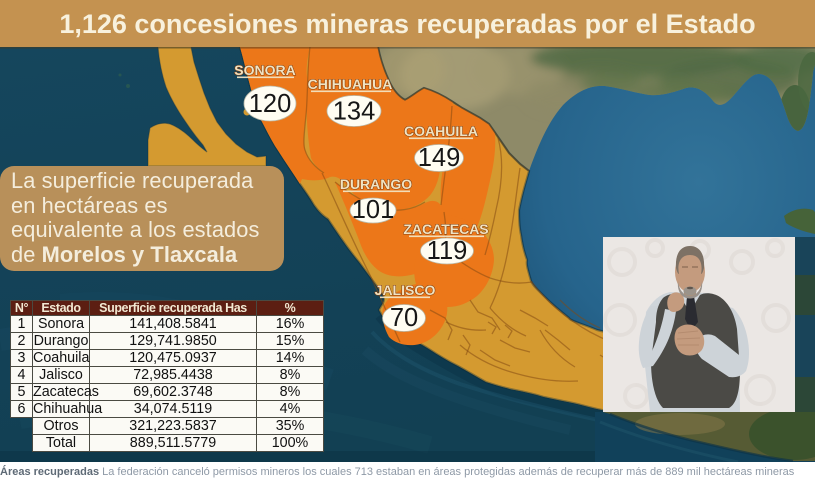 The height and width of the screenshot is (486, 815). I want to click on svg-text: COAHUILA, so click(441, 131).